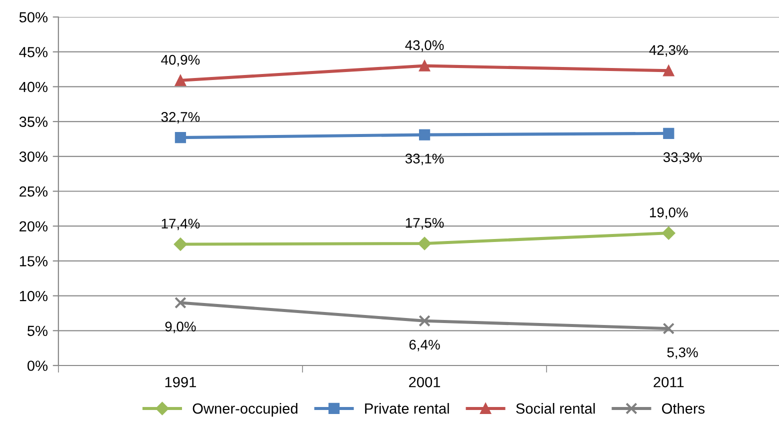  What do you see at coordinates (34, 296) in the screenshot?
I see `y-tick-label: 10%` at bounding box center [34, 296].